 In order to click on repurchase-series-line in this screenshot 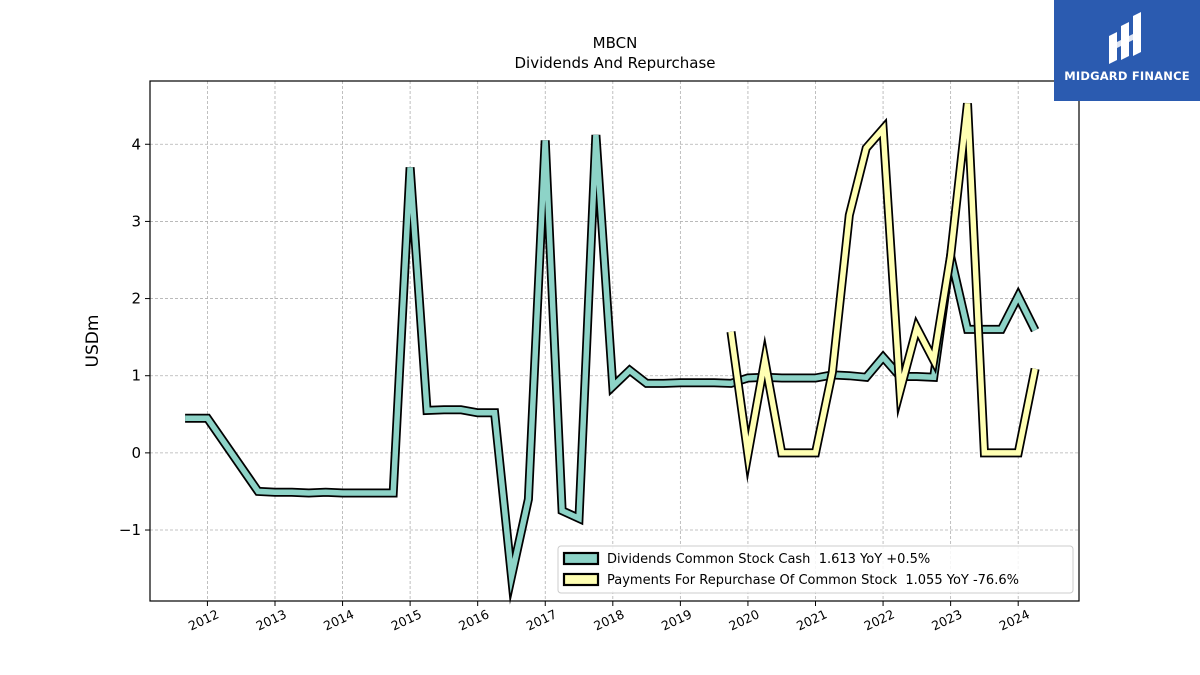, I will do `click(883, 293)`.